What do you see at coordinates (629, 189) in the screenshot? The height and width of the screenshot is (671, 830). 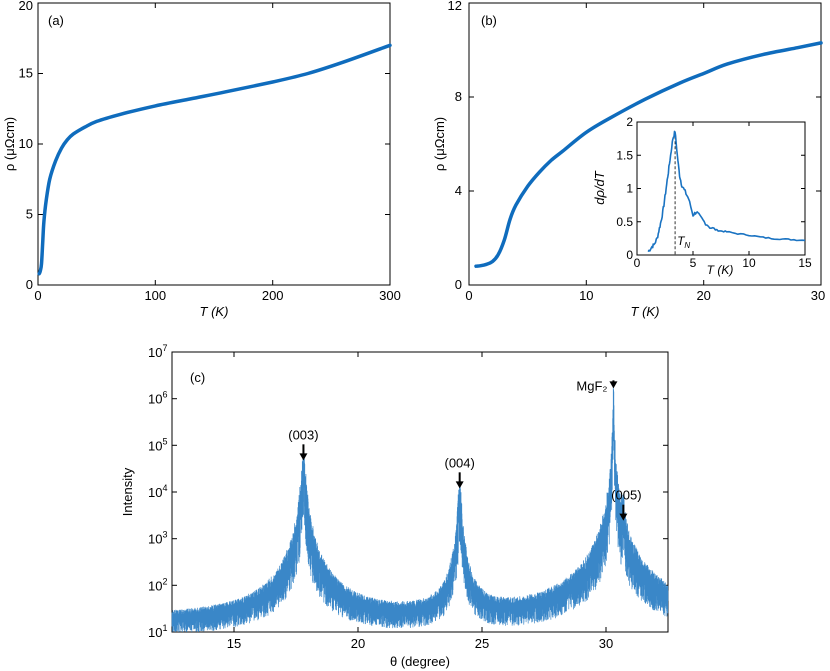 I see `inset-ytick: 1` at bounding box center [629, 189].